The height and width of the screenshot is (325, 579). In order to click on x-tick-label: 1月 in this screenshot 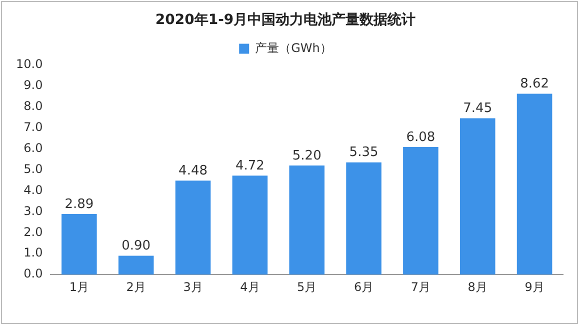, I will do `click(79, 287)`.